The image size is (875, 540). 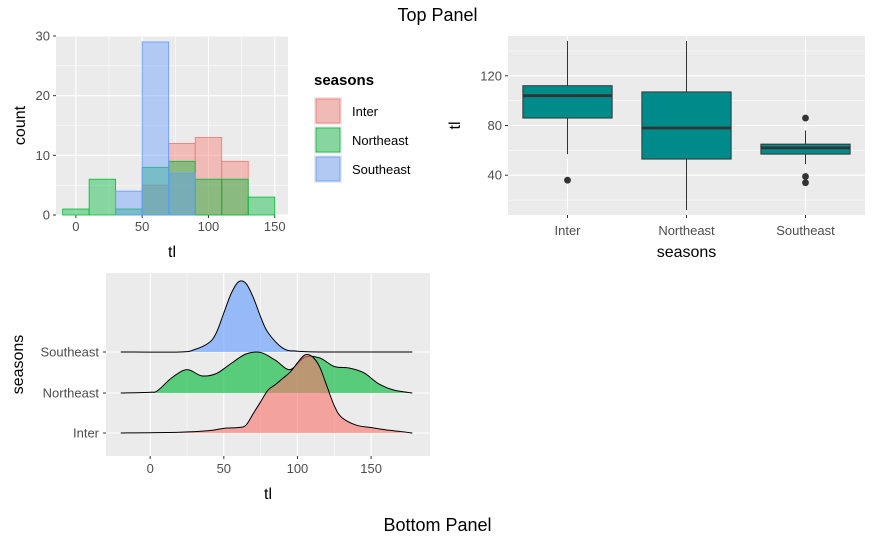 What do you see at coordinates (150, 468) in the screenshot?
I see `ridgeline-x-tick-label: 0` at bounding box center [150, 468].